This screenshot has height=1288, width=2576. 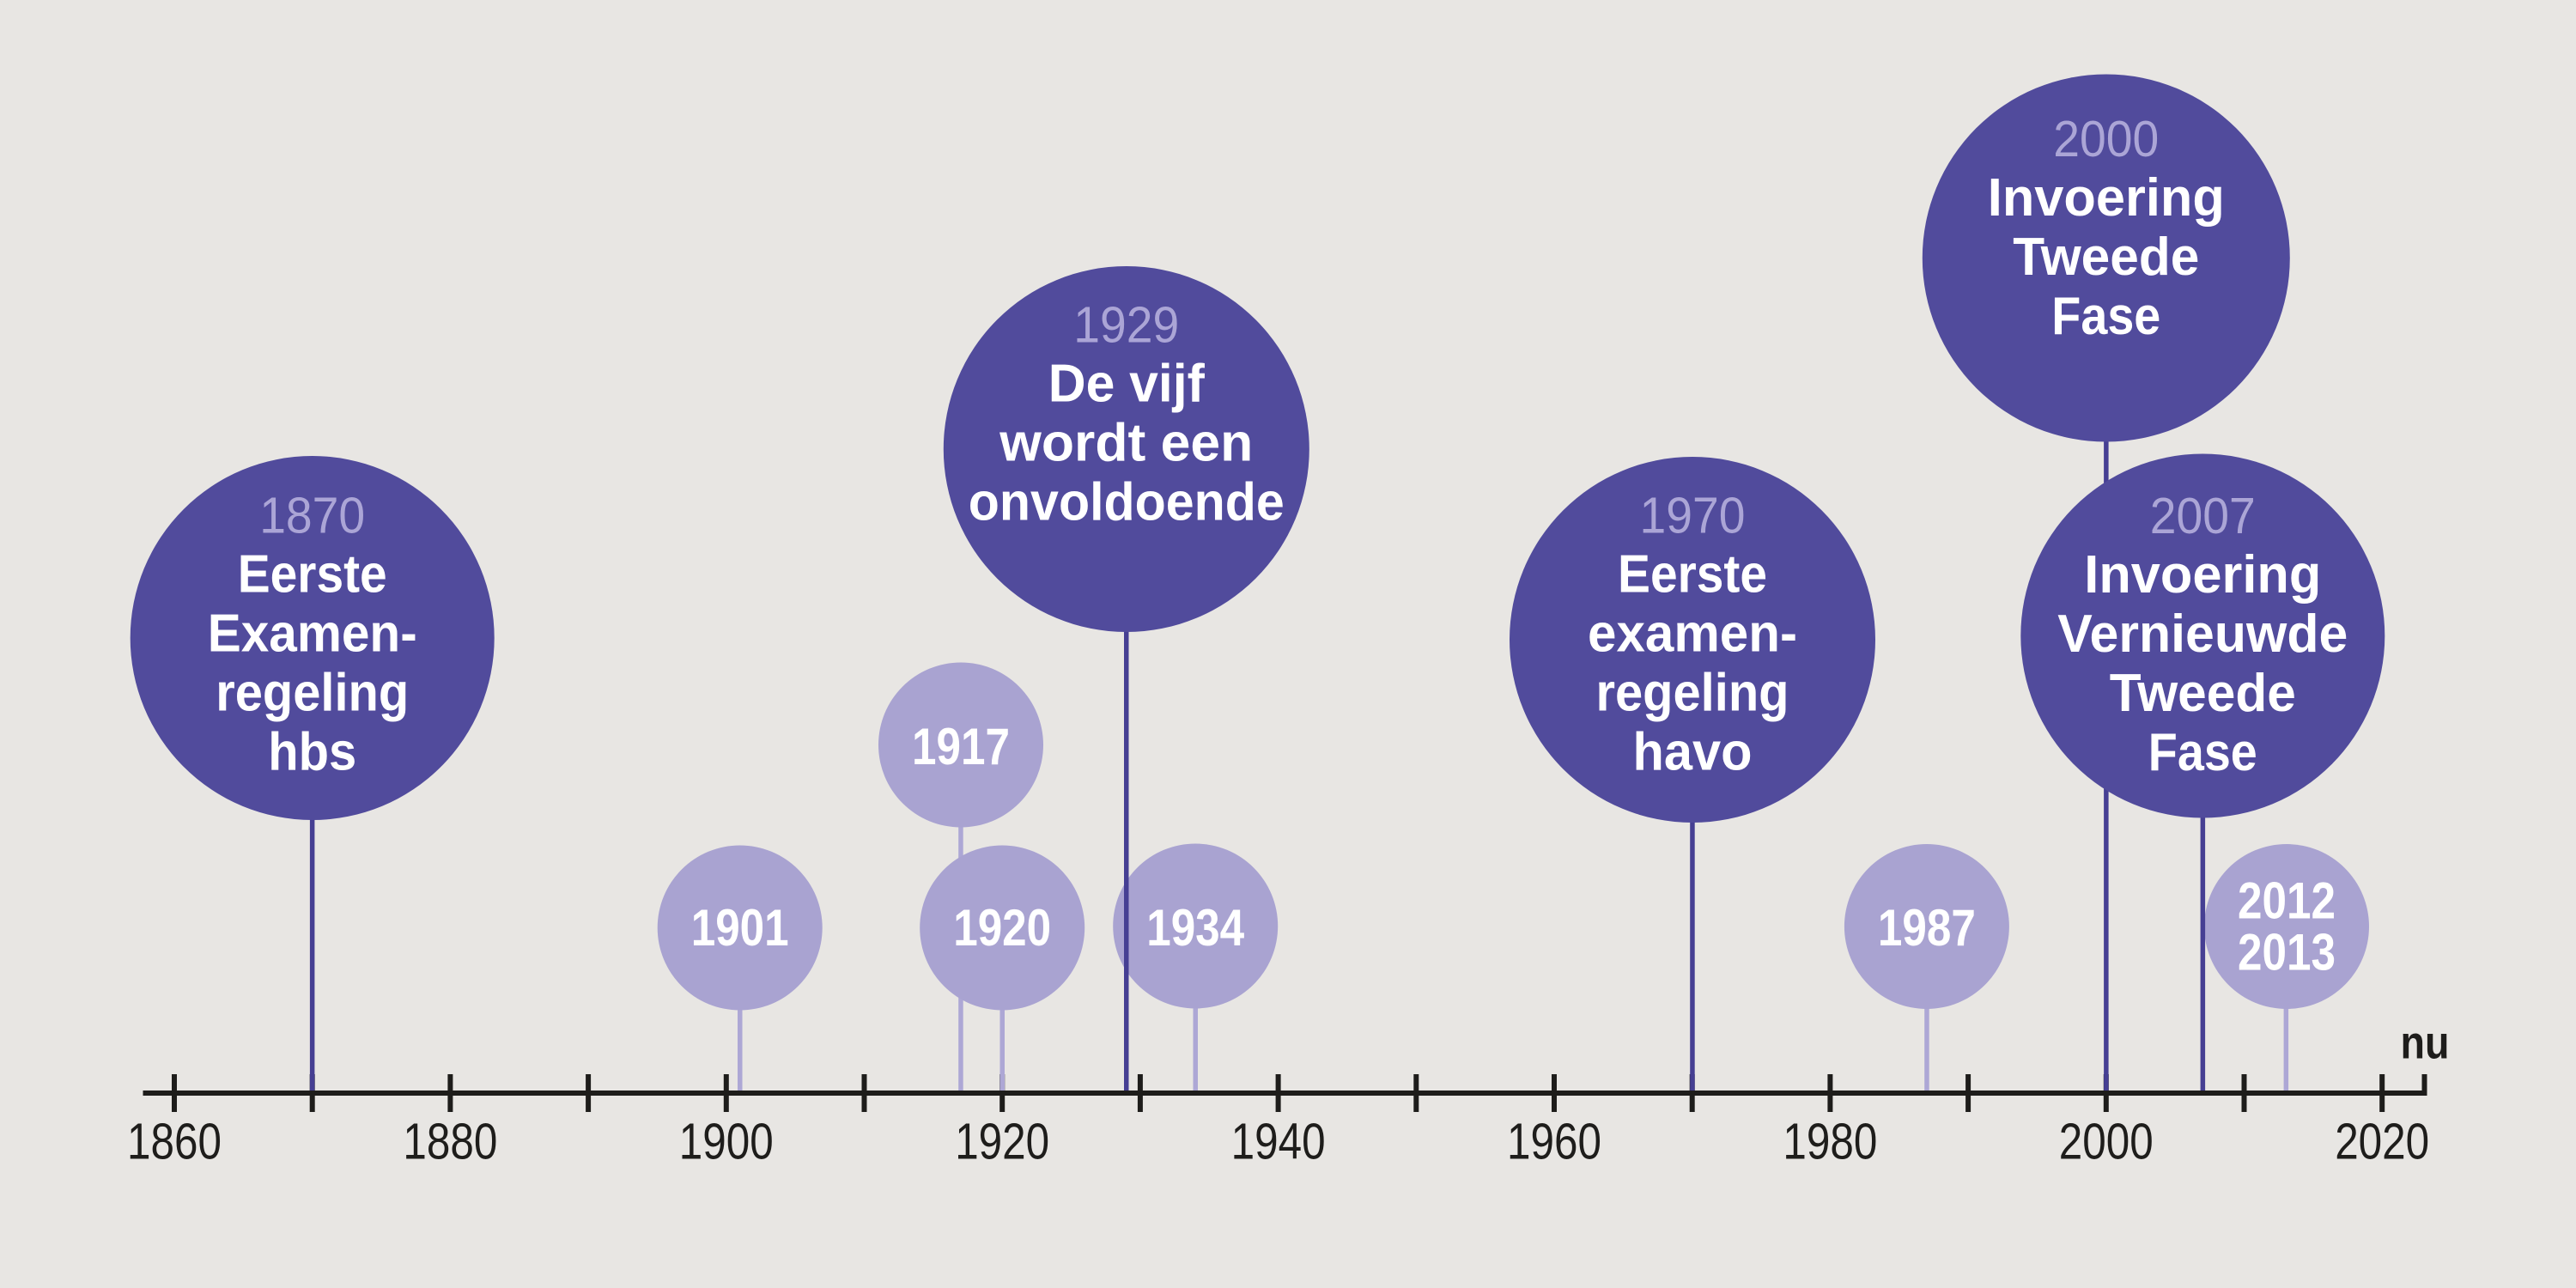 What do you see at coordinates (1693, 634) in the screenshot?
I see `svg-text: examen-` at bounding box center [1693, 634].